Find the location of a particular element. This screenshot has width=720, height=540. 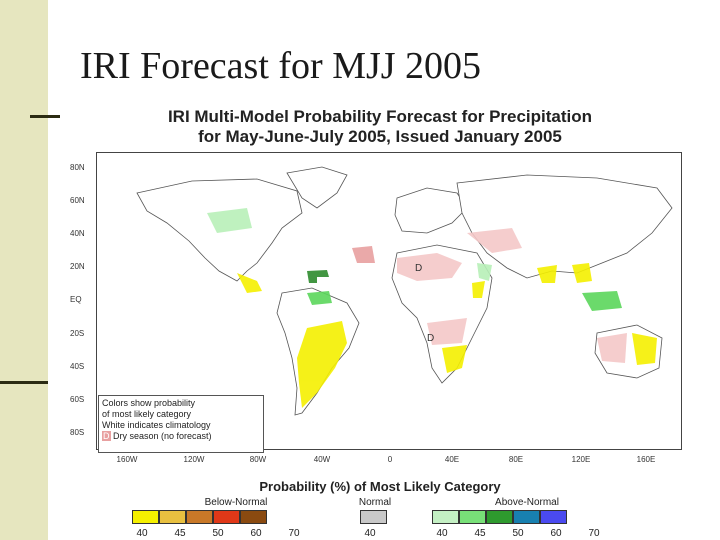

lon-label-40e: 40E is located at coordinates (452, 459).